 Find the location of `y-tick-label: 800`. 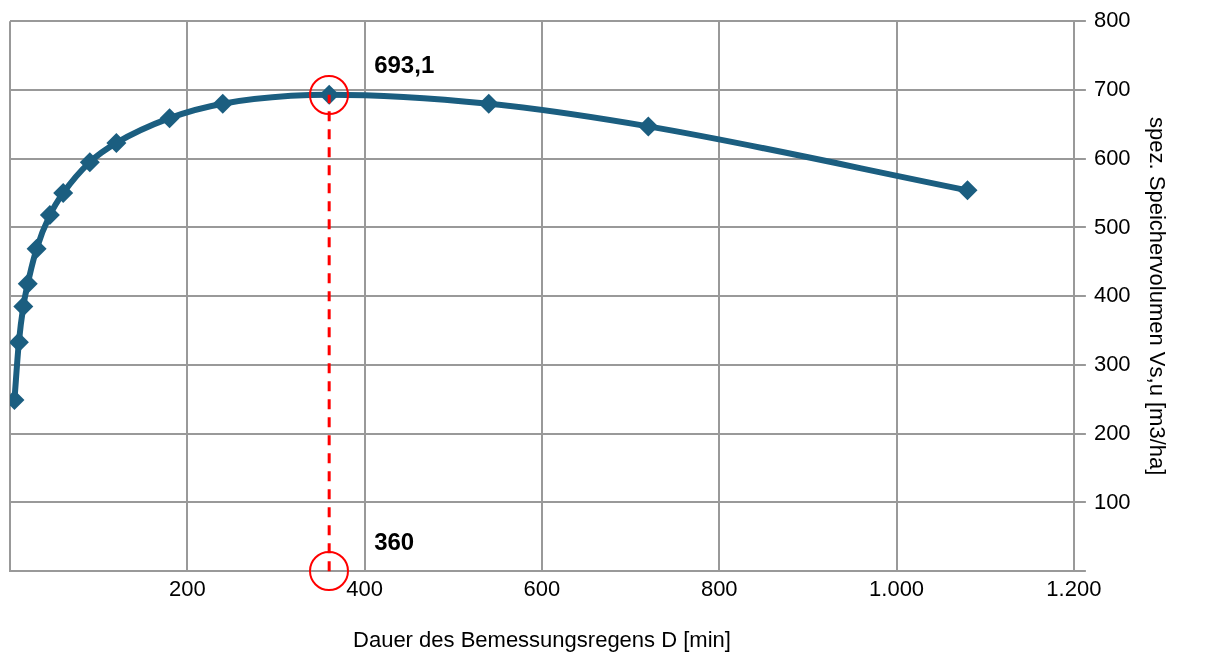

y-tick-label: 800 is located at coordinates (1112, 20).